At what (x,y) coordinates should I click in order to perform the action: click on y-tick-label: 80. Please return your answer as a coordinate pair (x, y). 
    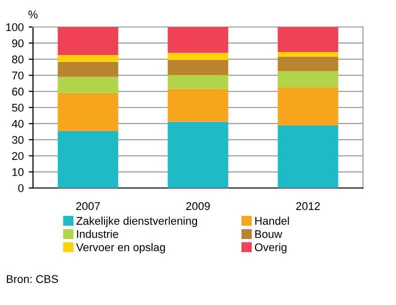
    Looking at the image, I should click on (18, 59).